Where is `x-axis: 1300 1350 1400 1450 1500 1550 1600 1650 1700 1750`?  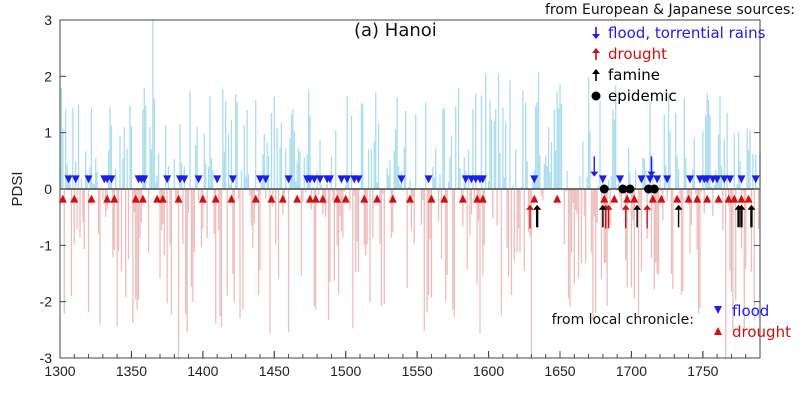 x-axis: 1300 1350 1400 1450 1500 1550 1600 1650 1700 1750 is located at coordinates (395, 365).